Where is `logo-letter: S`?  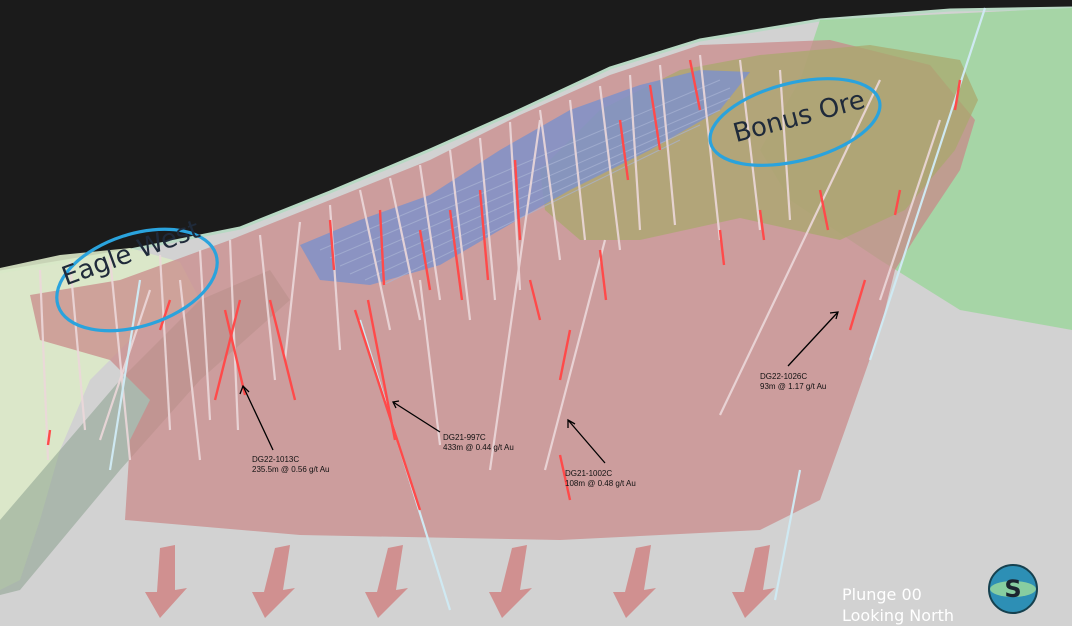 logo-letter: S is located at coordinates (1013, 589).